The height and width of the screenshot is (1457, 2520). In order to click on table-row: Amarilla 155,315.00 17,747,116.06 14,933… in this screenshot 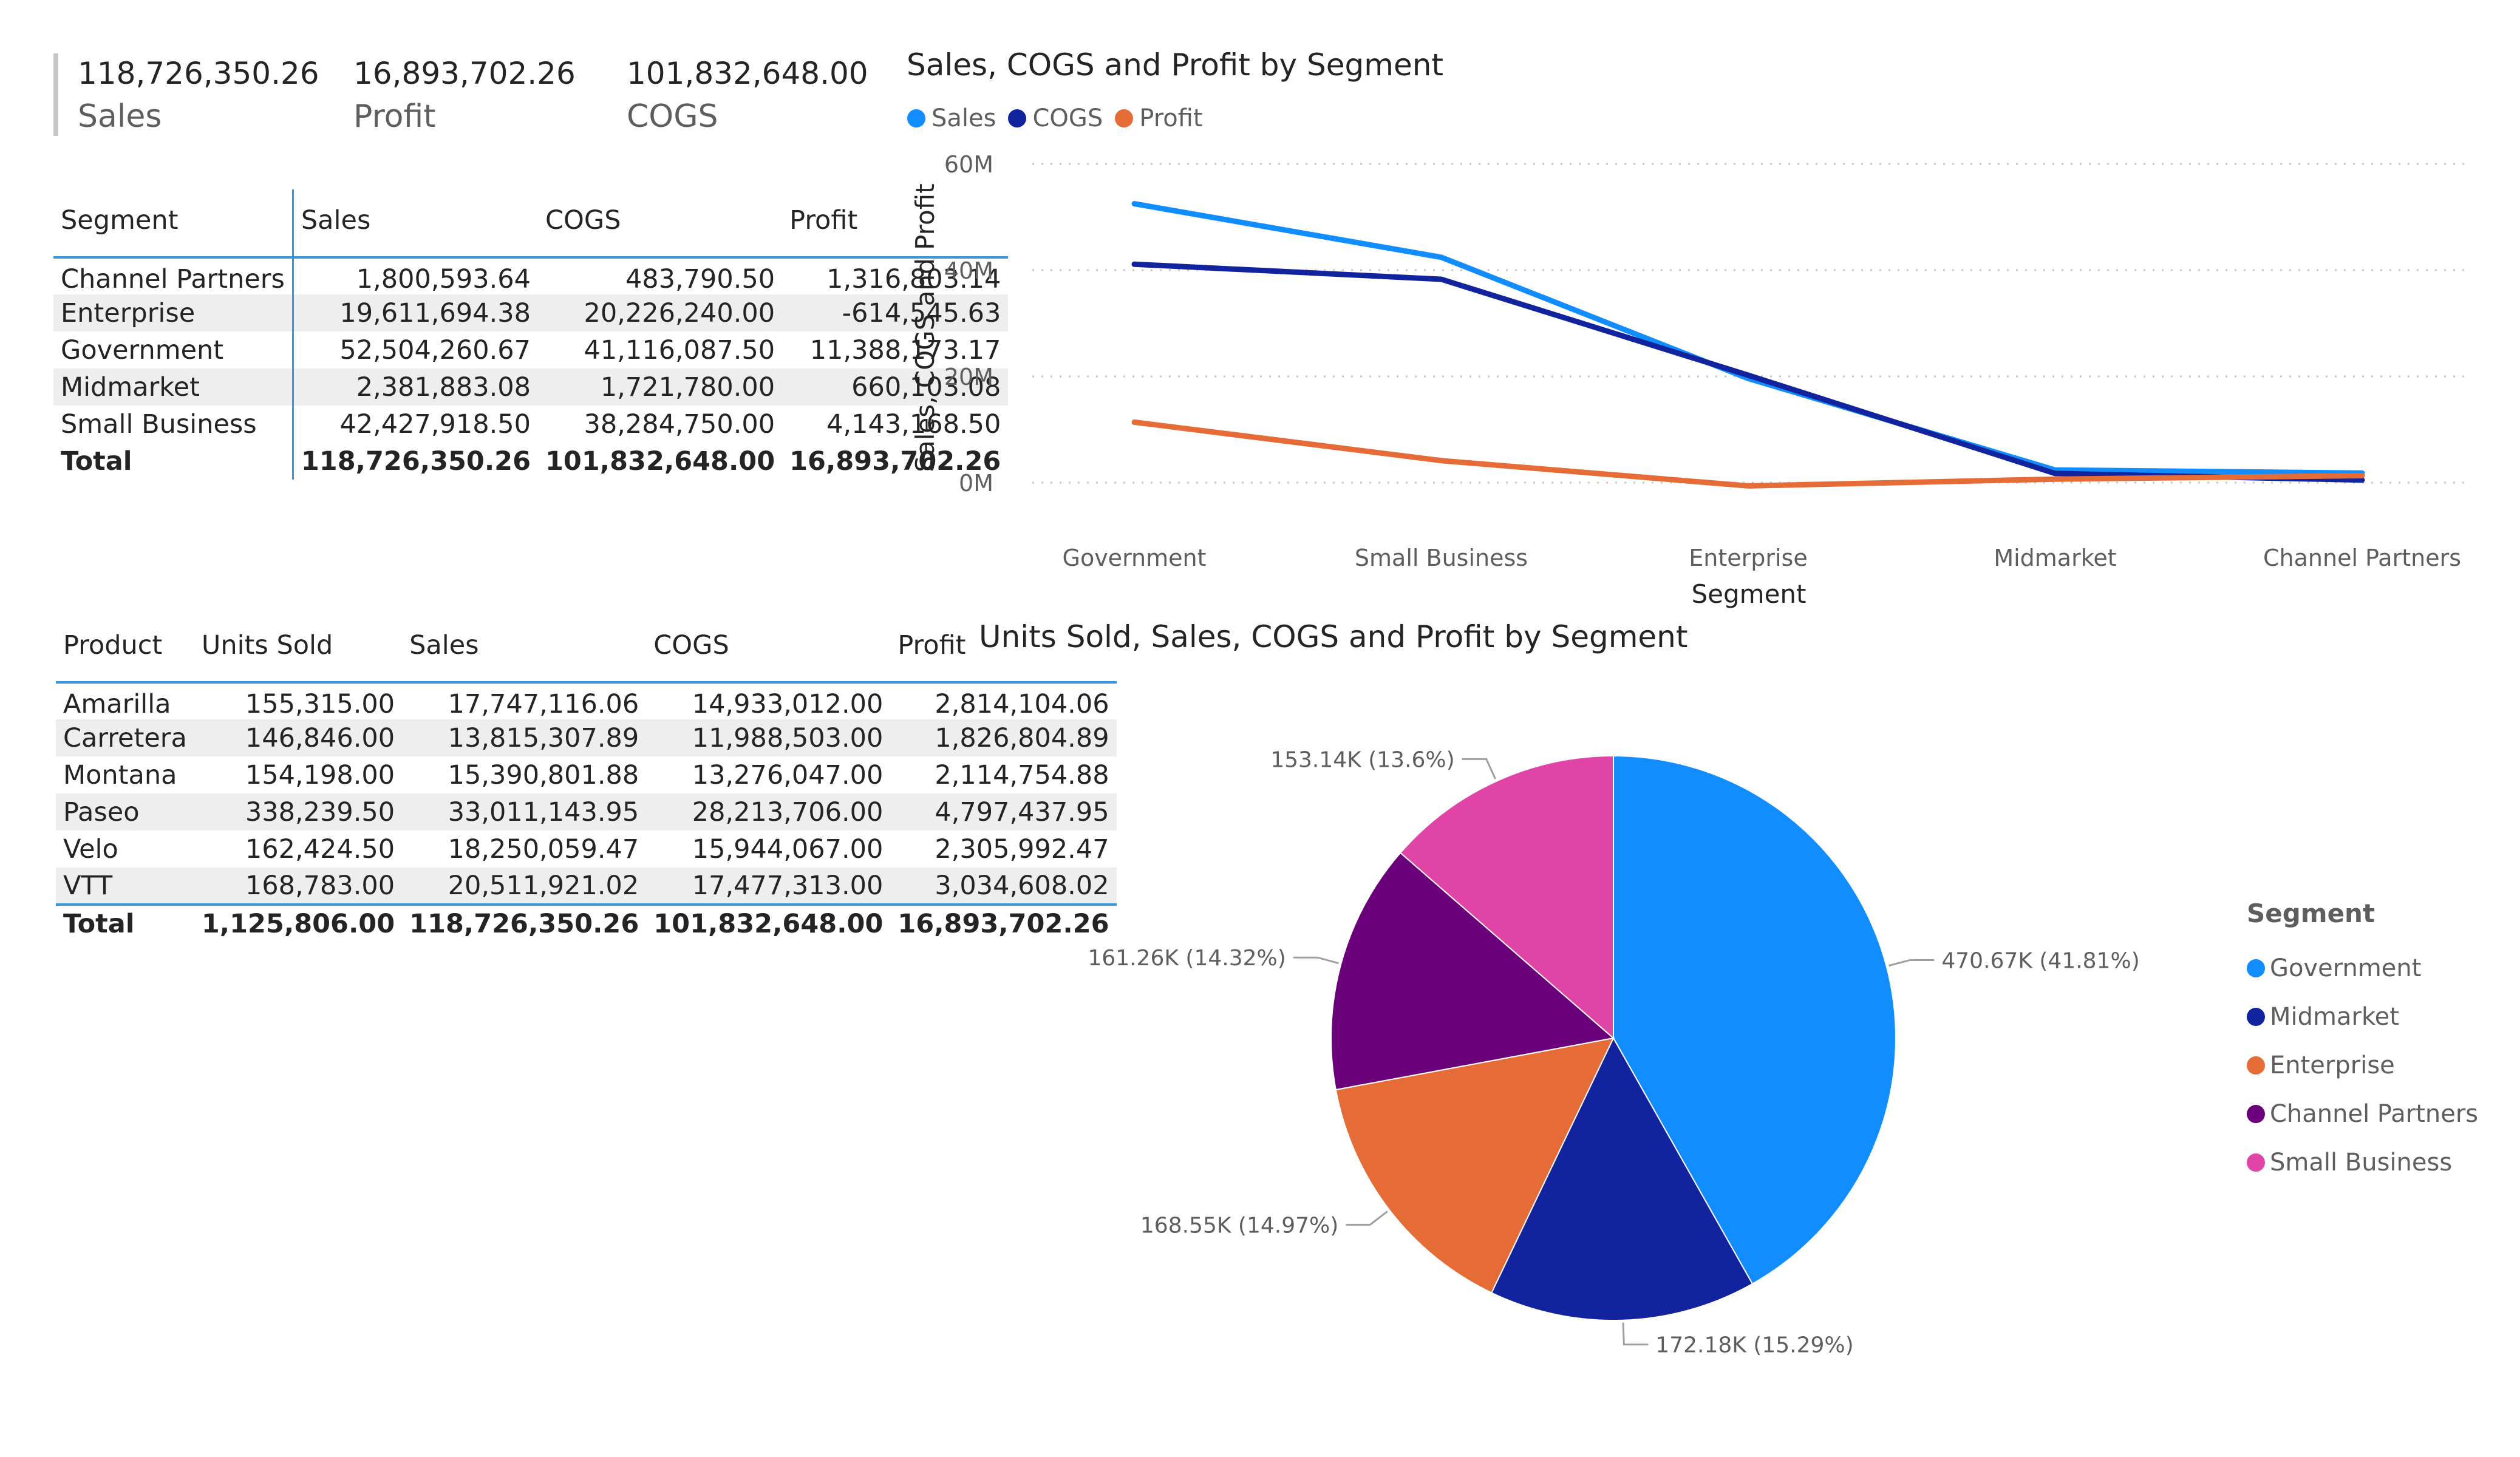, I will do `click(586, 700)`.